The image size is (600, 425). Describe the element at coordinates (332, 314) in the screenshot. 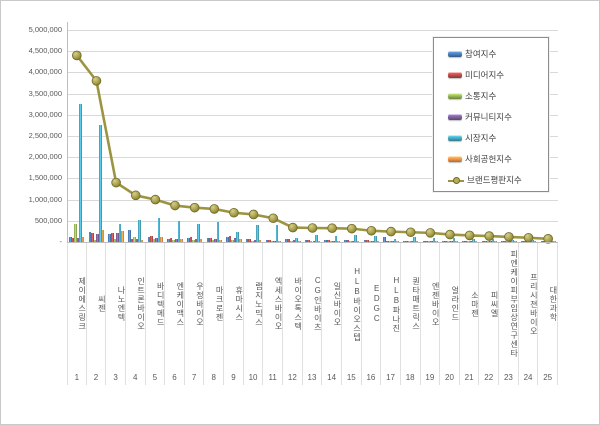

I see `category-cell-rank14: 일신바이오 14` at that location.